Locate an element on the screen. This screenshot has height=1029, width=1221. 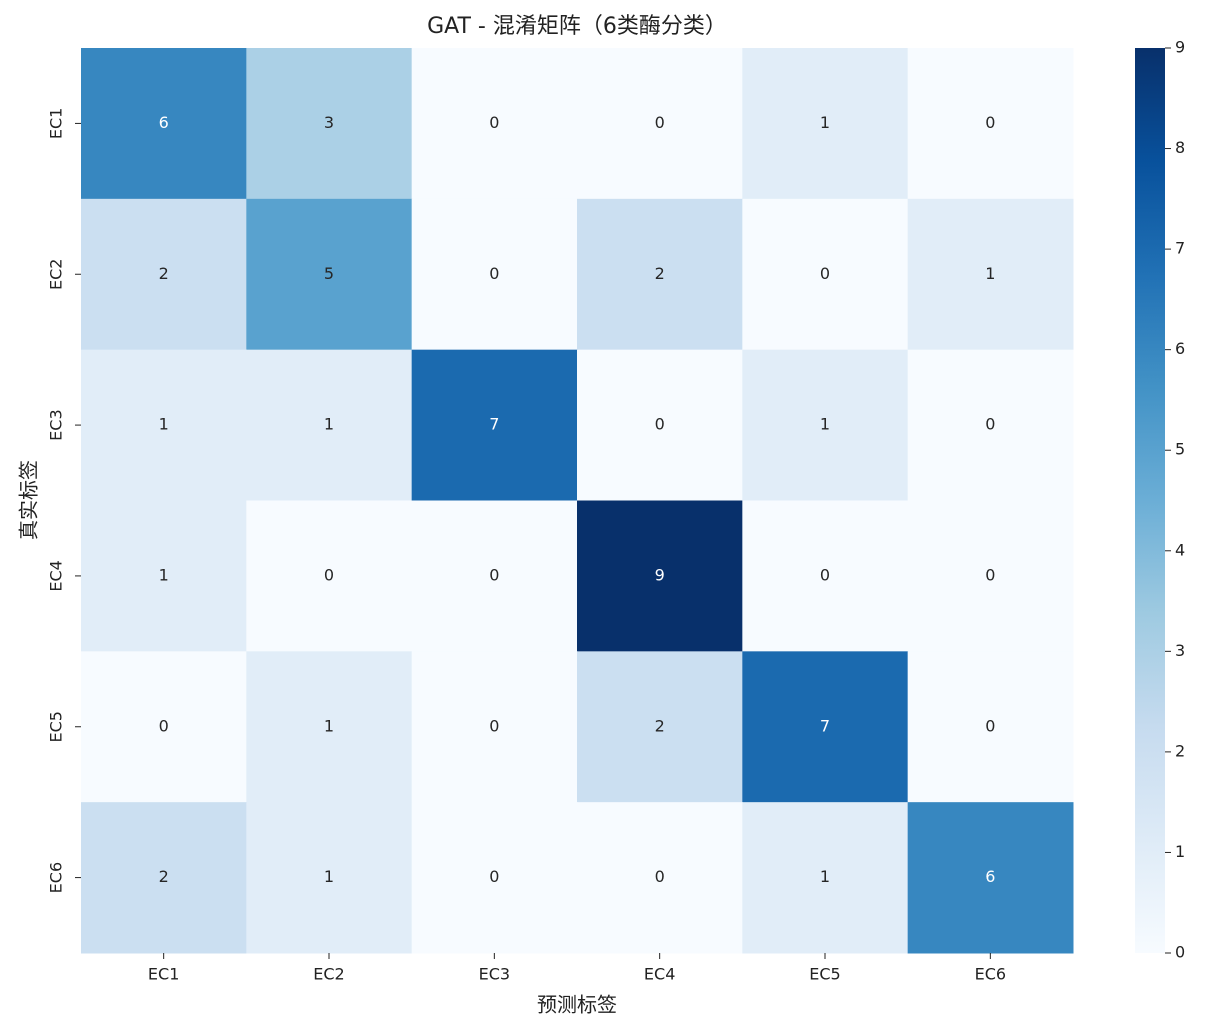
x-tick-label: EC5 is located at coordinates (824, 974).